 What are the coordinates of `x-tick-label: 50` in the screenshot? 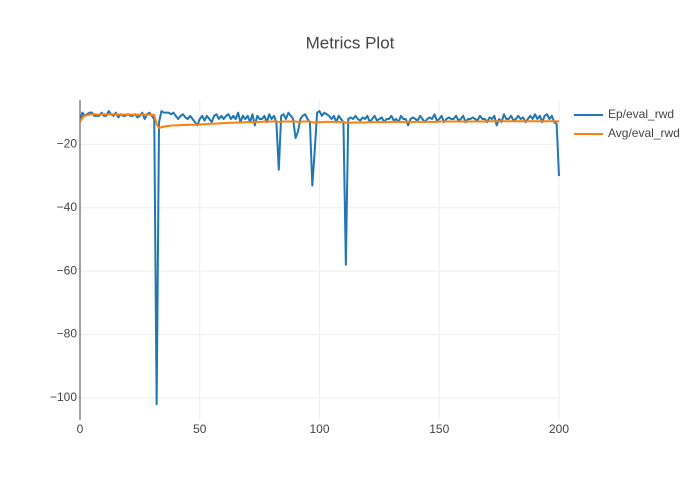 It's located at (200, 429).